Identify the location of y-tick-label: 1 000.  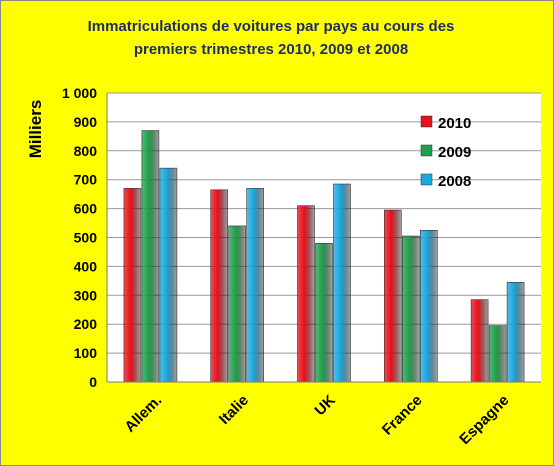
(79, 93).